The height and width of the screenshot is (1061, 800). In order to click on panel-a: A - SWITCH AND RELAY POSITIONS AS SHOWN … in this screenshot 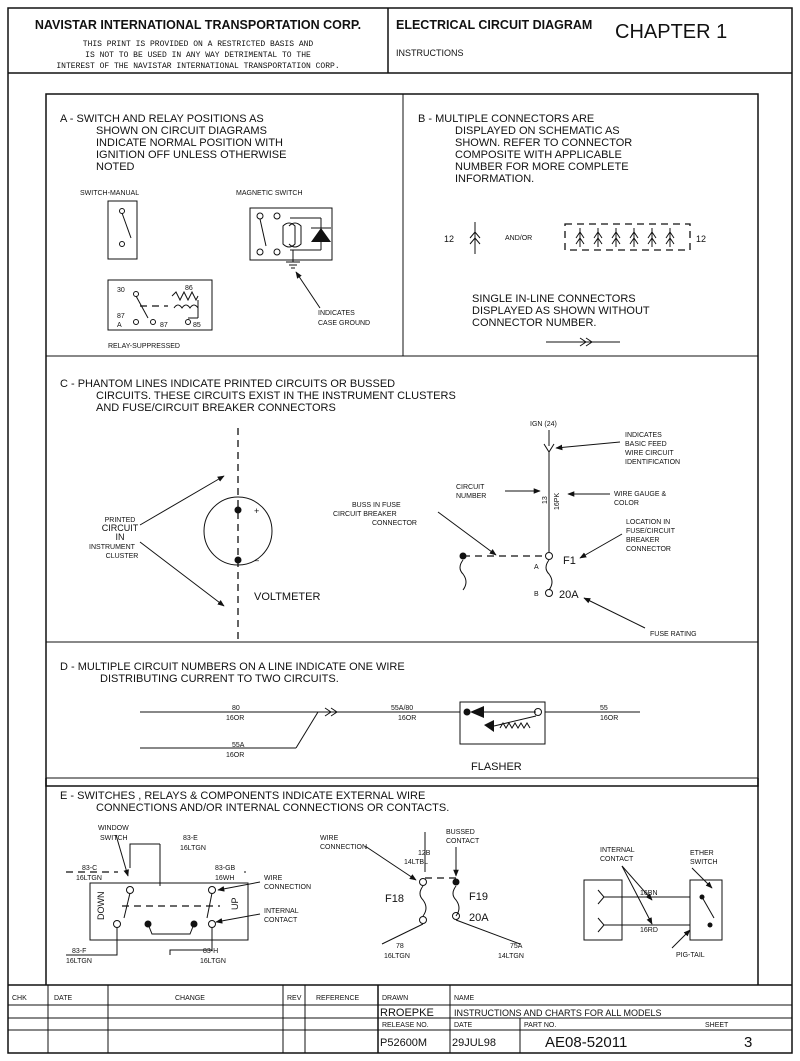, I will do `click(215, 231)`.